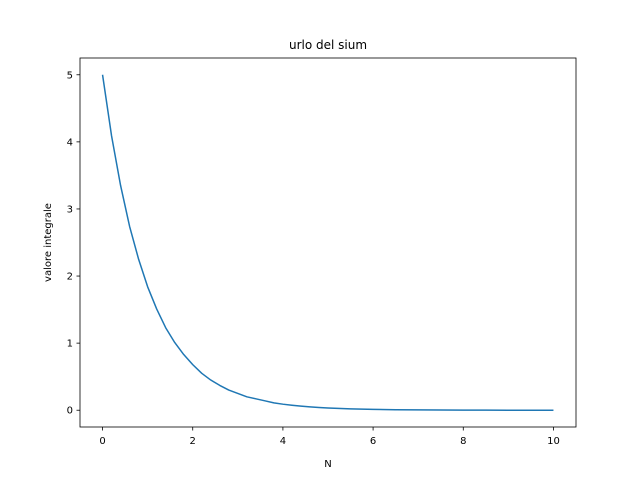 This screenshot has height=480, width=640. What do you see at coordinates (70, 142) in the screenshot?
I see `y-tick-label: 4` at bounding box center [70, 142].